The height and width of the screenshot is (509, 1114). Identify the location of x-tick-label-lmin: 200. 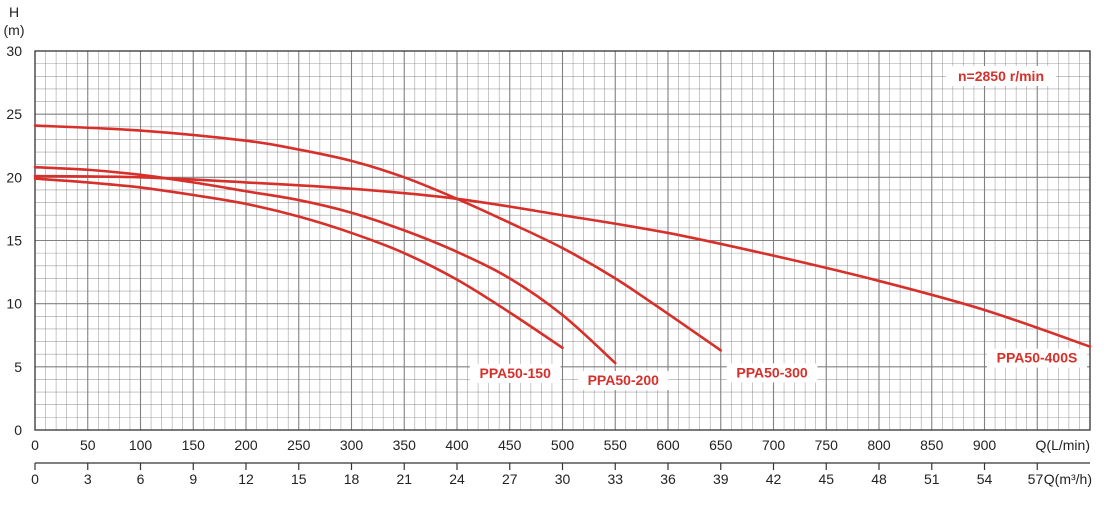
(246, 445).